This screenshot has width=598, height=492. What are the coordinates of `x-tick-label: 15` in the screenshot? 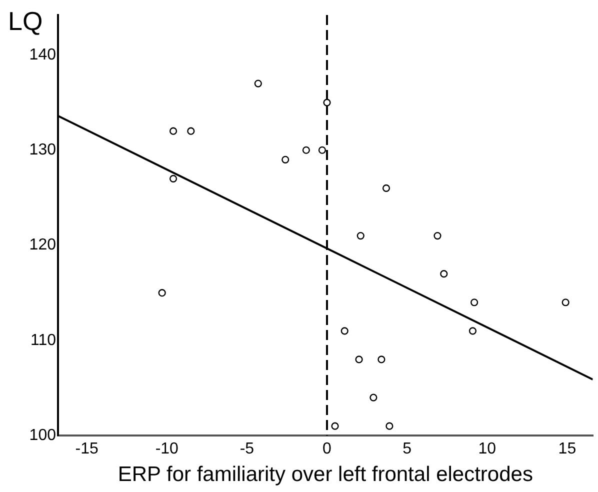 It's located at (567, 449).